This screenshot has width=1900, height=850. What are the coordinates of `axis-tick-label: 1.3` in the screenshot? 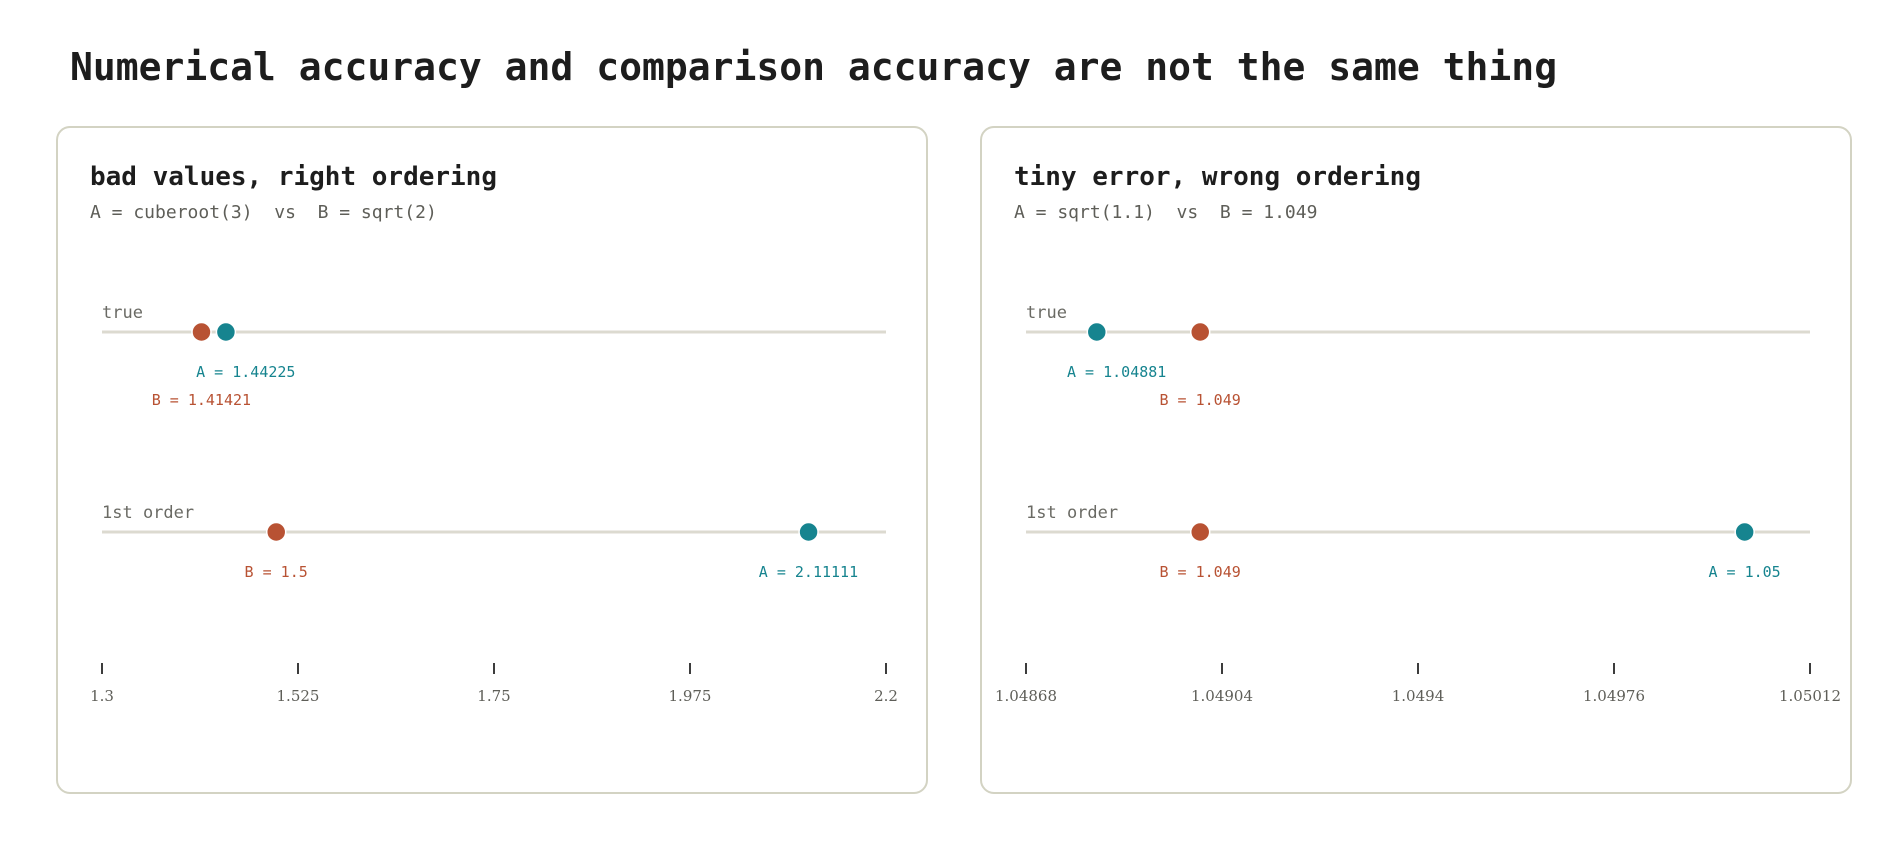 It's located at (102, 696).